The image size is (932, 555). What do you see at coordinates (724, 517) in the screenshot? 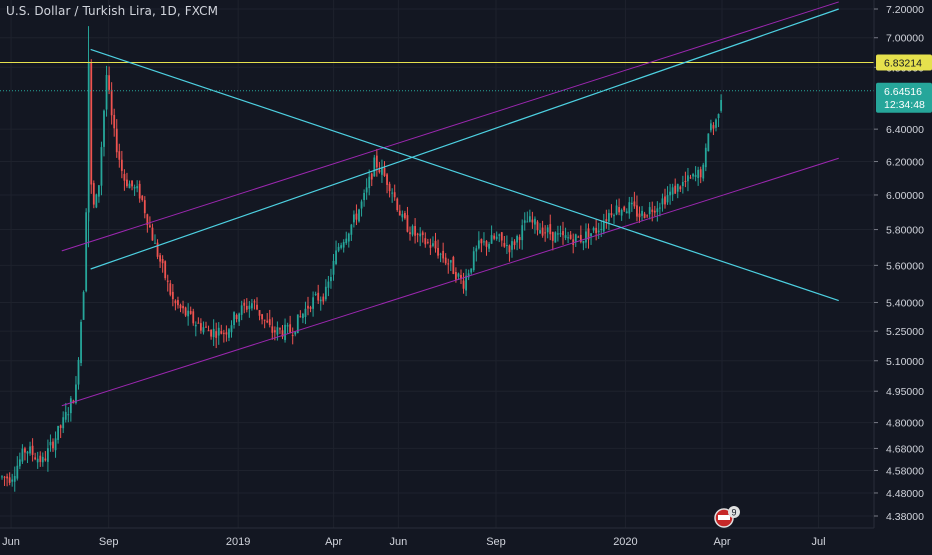
I see `flag-icon-stripe` at bounding box center [724, 517].